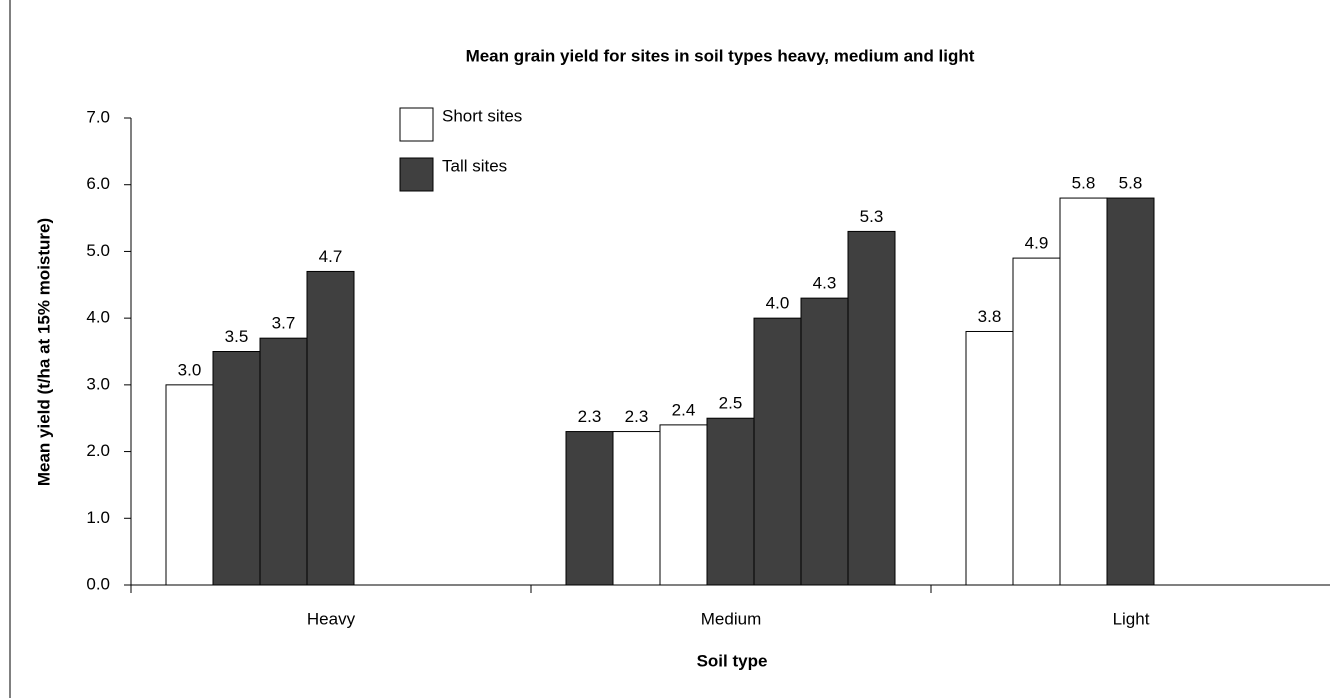 This screenshot has width=1332, height=698. I want to click on value-label: 3.0, so click(190, 369).